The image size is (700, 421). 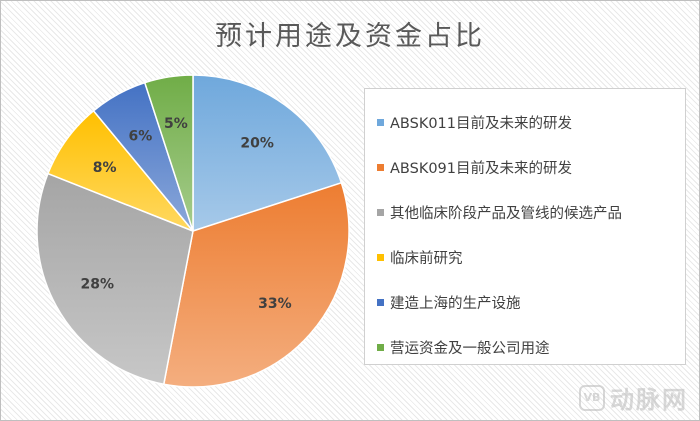 What do you see at coordinates (350, 36) in the screenshot?
I see `chart-title: 预计用途及资金占比` at bounding box center [350, 36].